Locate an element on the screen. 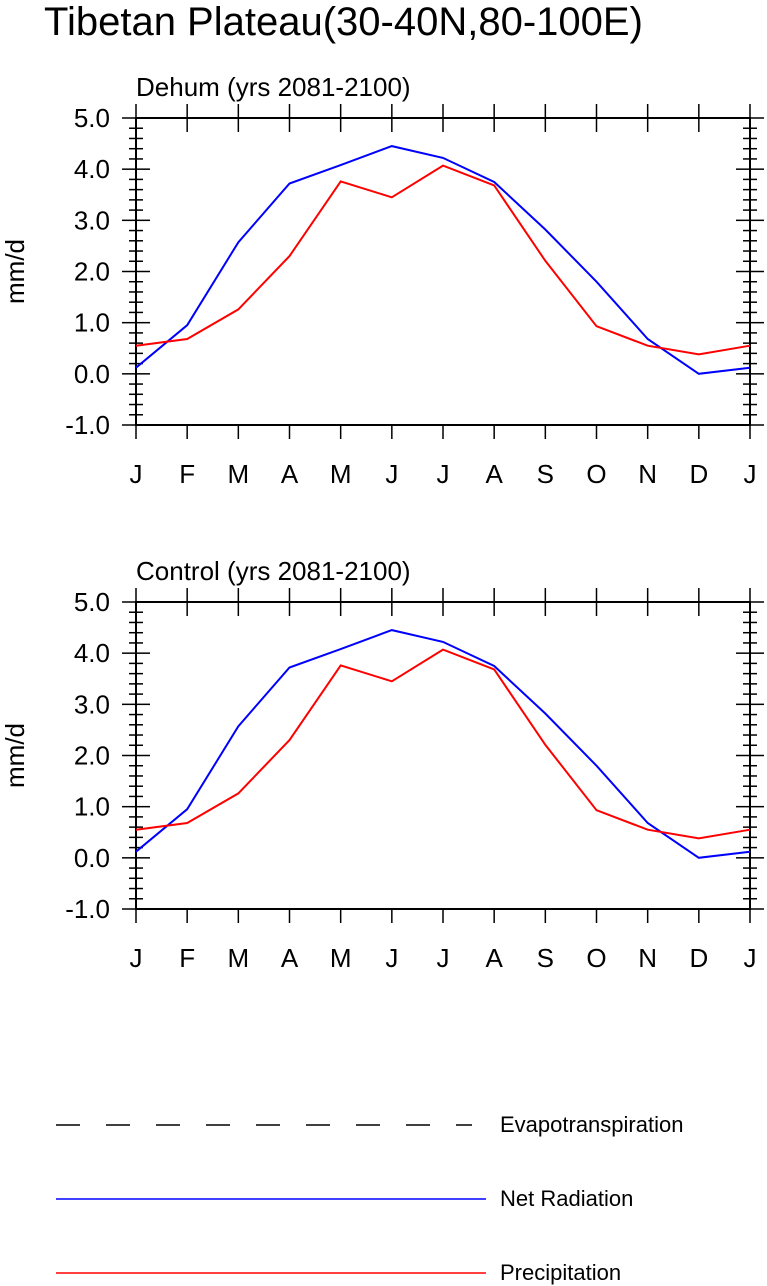 The width and height of the screenshot is (767, 1286). figure-title: Tibetan Plateau(30-40N,80-100E) is located at coordinates (343, 22).